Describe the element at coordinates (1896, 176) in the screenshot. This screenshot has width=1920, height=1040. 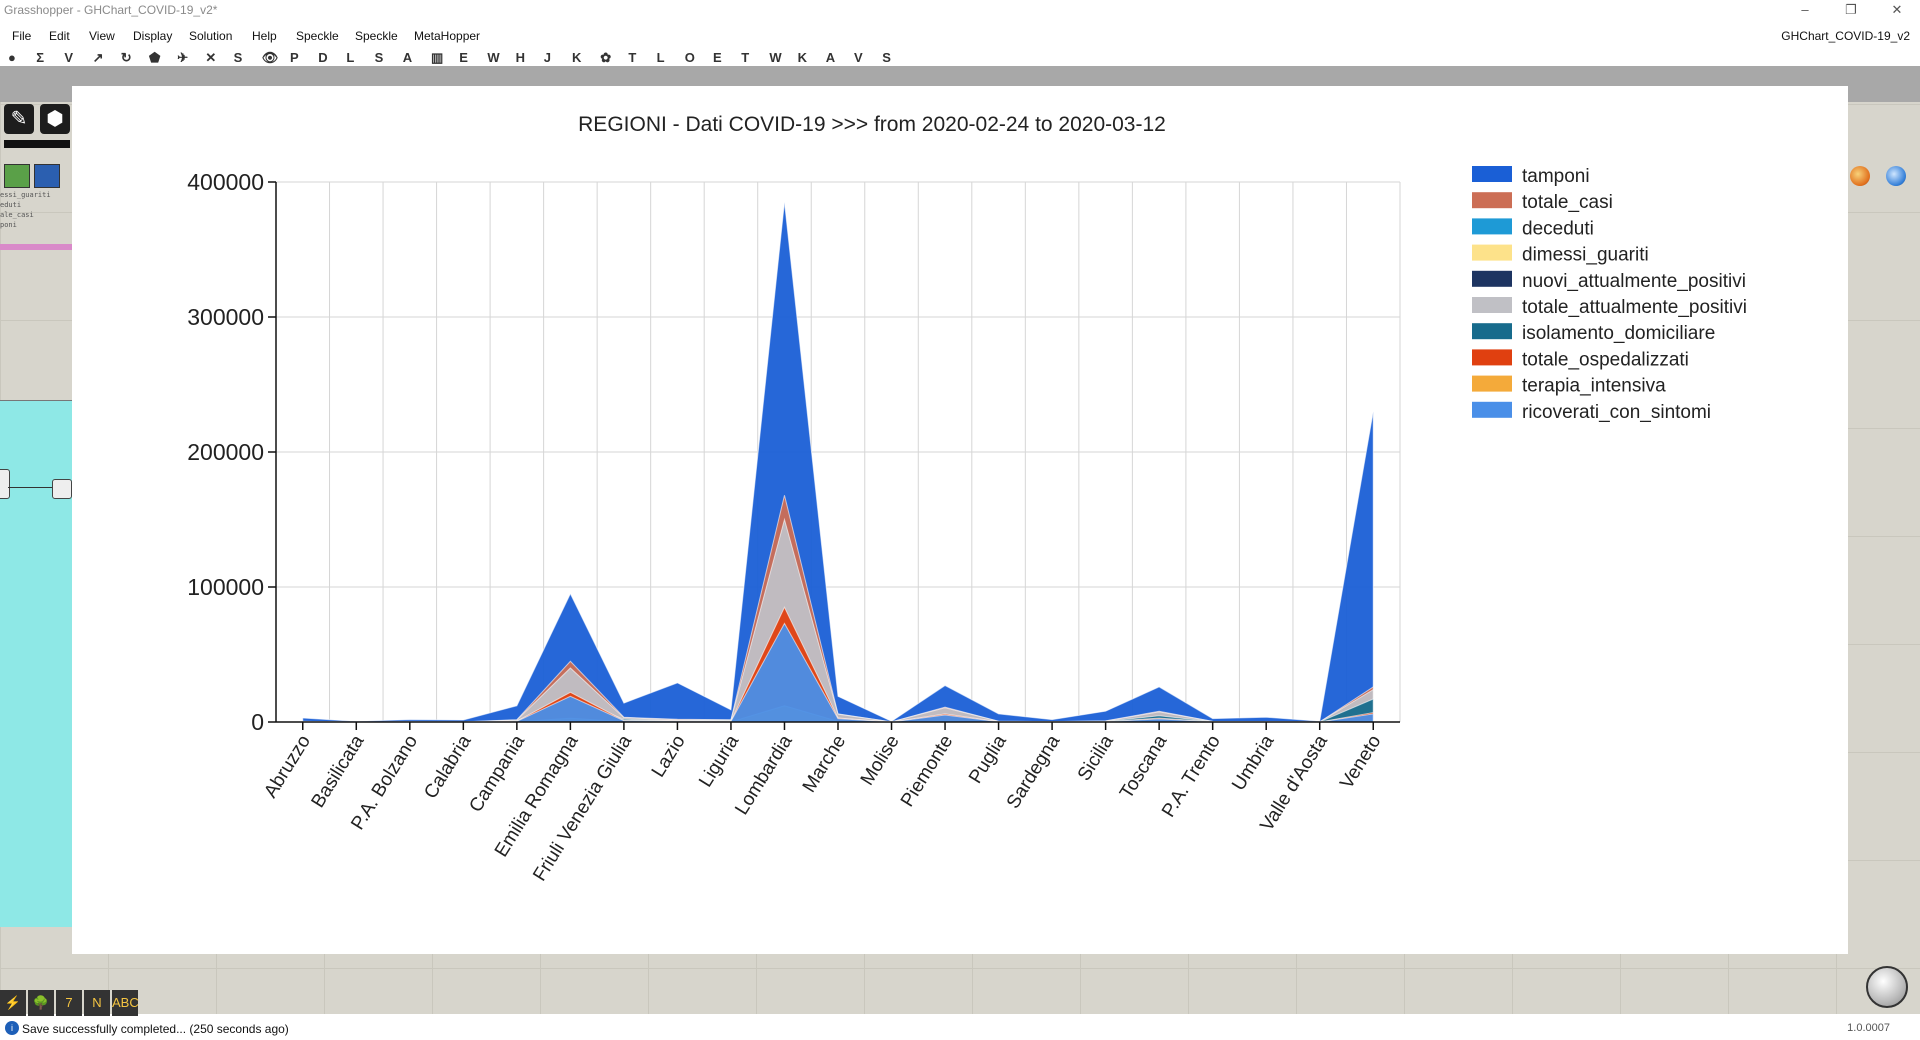
I see `display-mode-icon` at that location.